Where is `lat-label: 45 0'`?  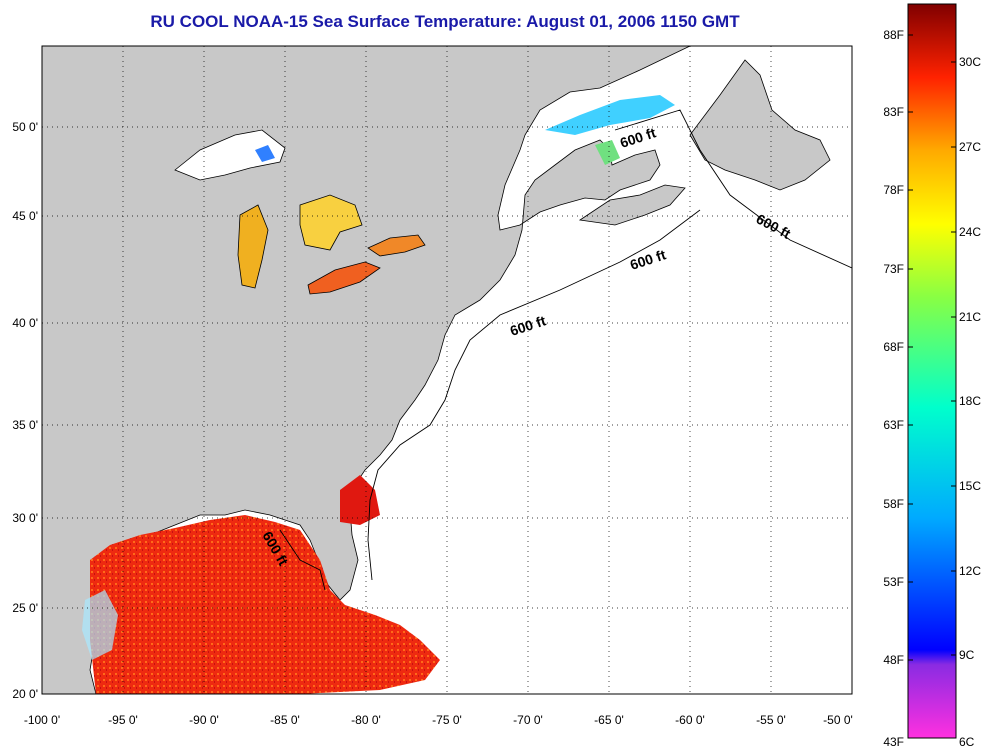
lat-label: 45 0' is located at coordinates (25, 216).